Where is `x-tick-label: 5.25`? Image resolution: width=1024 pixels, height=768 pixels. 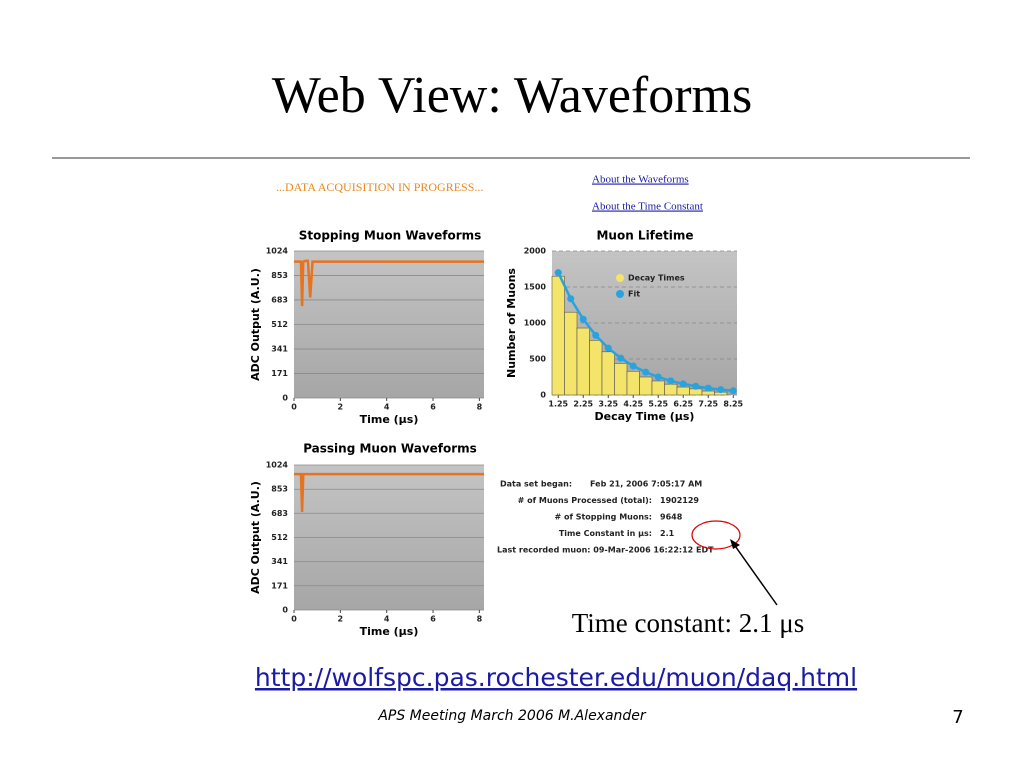 x-tick-label: 5.25 is located at coordinates (658, 404).